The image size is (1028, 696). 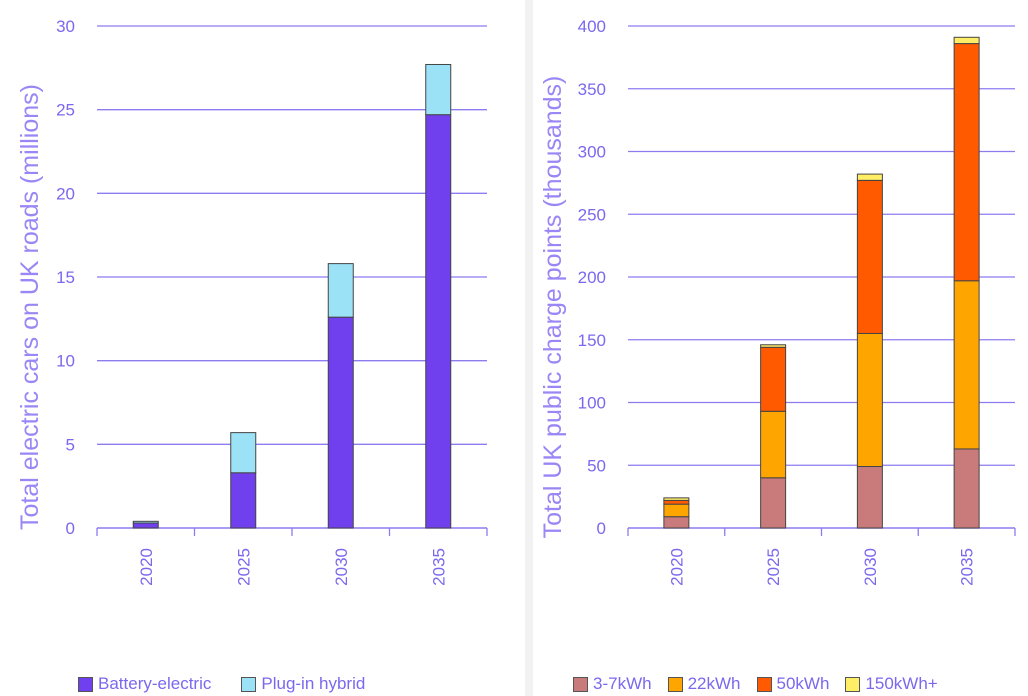 What do you see at coordinates (592, 26) in the screenshot?
I see `y-tick-label: 400` at bounding box center [592, 26].